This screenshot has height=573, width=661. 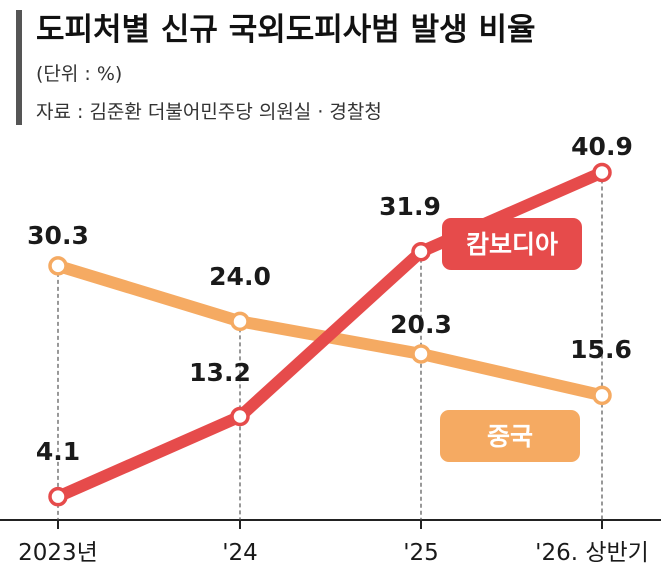 What do you see at coordinates (240, 553) in the screenshot?
I see `x-tick-label: '24` at bounding box center [240, 553].